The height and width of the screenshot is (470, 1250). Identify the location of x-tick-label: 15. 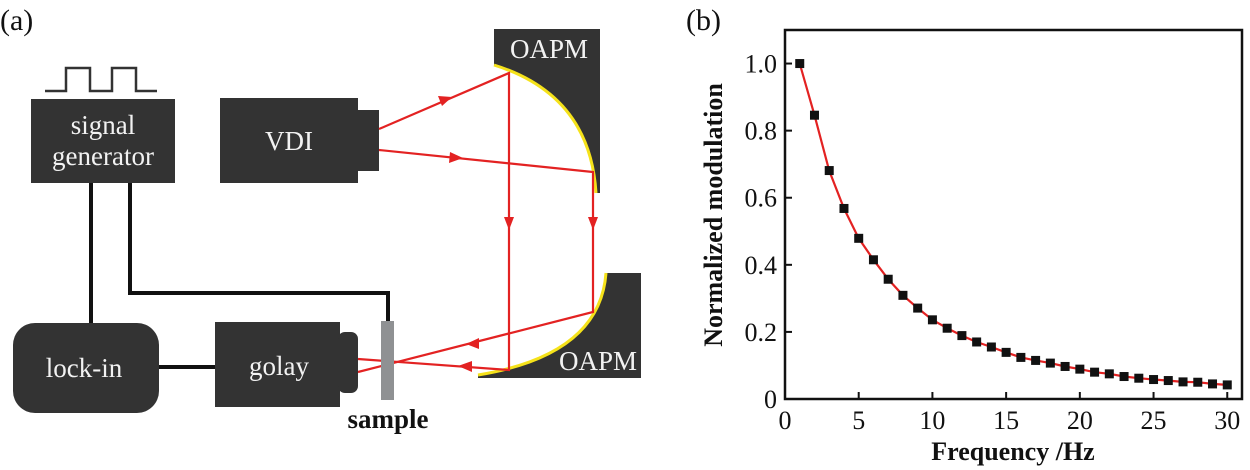
(1006, 420).